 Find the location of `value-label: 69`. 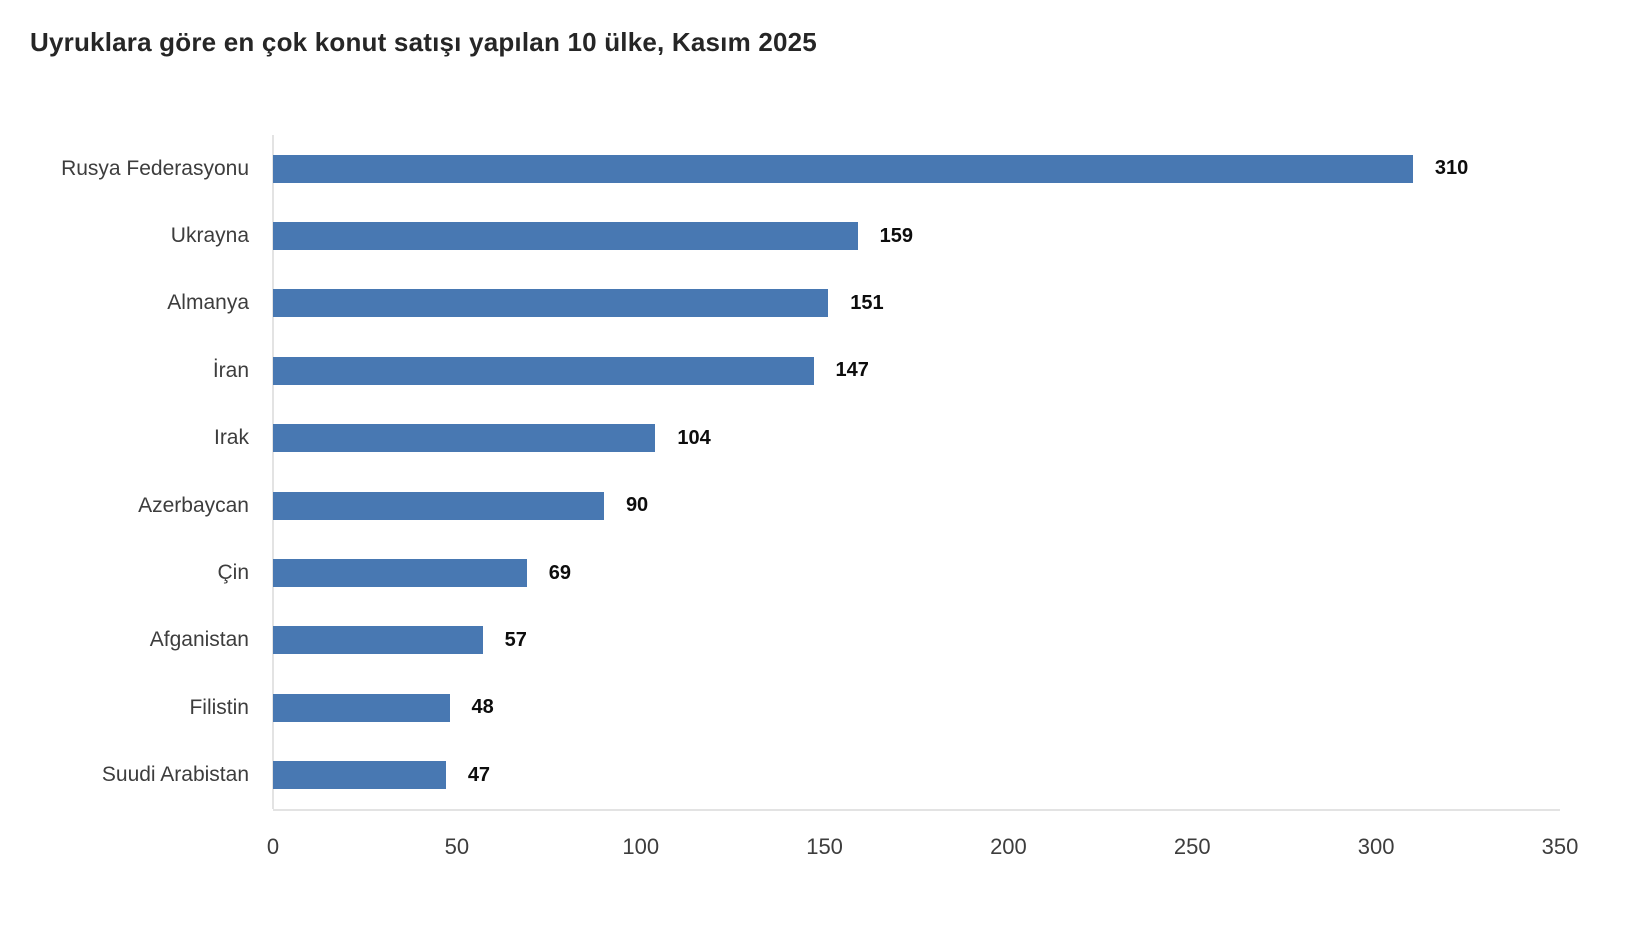

value-label: 69 is located at coordinates (559, 572).